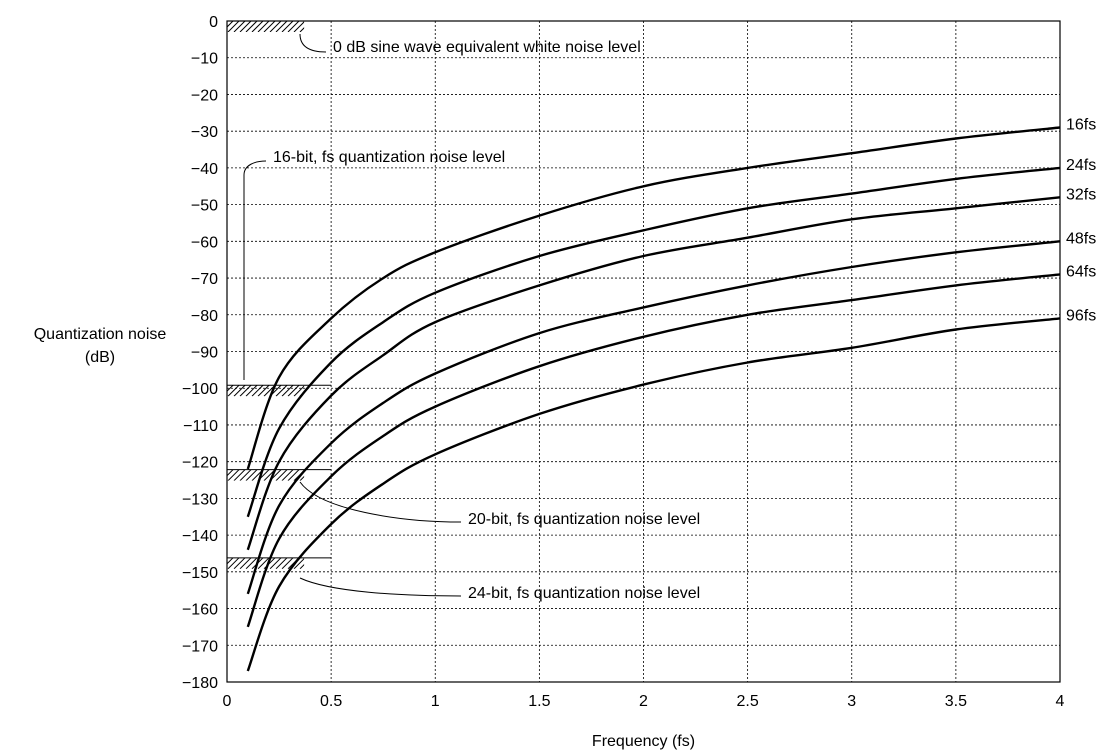  I want to click on x-tick-labels: 0 0.5 1 1.5 2 2.5 3 3.5 4, so click(644, 701).